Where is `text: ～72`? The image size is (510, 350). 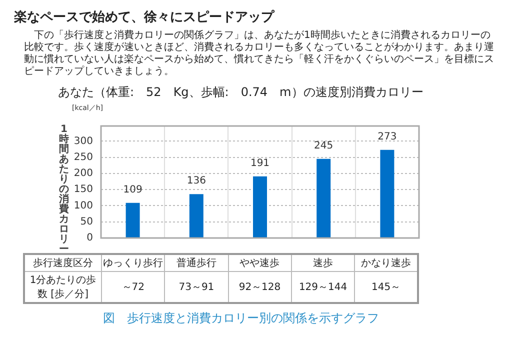 text: ～72 is located at coordinates (133, 287).